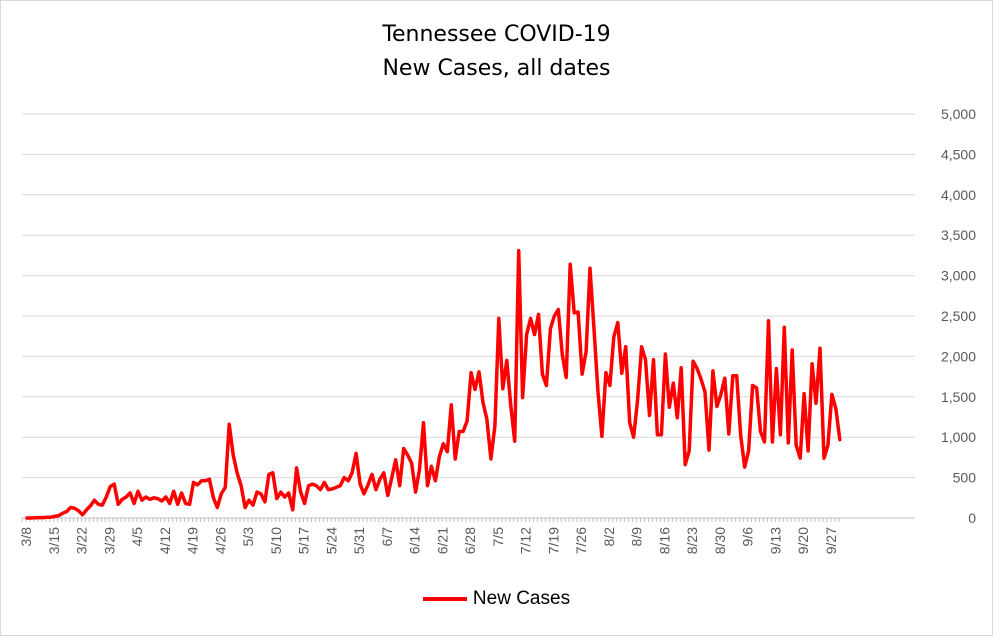 This screenshot has width=993, height=636. I want to click on y-tick-label: 5,000, so click(958, 114).